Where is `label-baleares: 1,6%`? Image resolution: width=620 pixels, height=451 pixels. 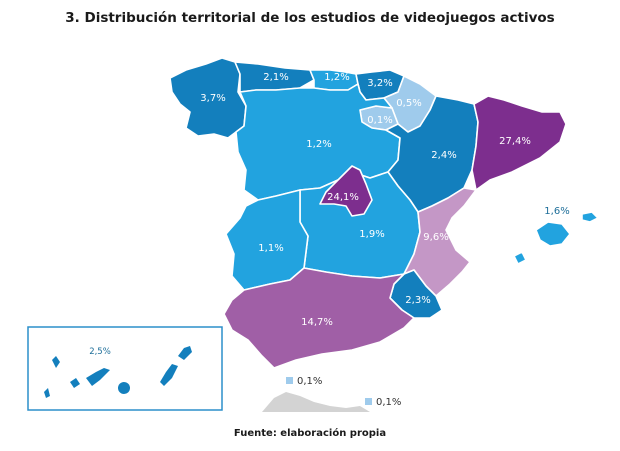
label-baleares: 1,6% is located at coordinates (556, 211).